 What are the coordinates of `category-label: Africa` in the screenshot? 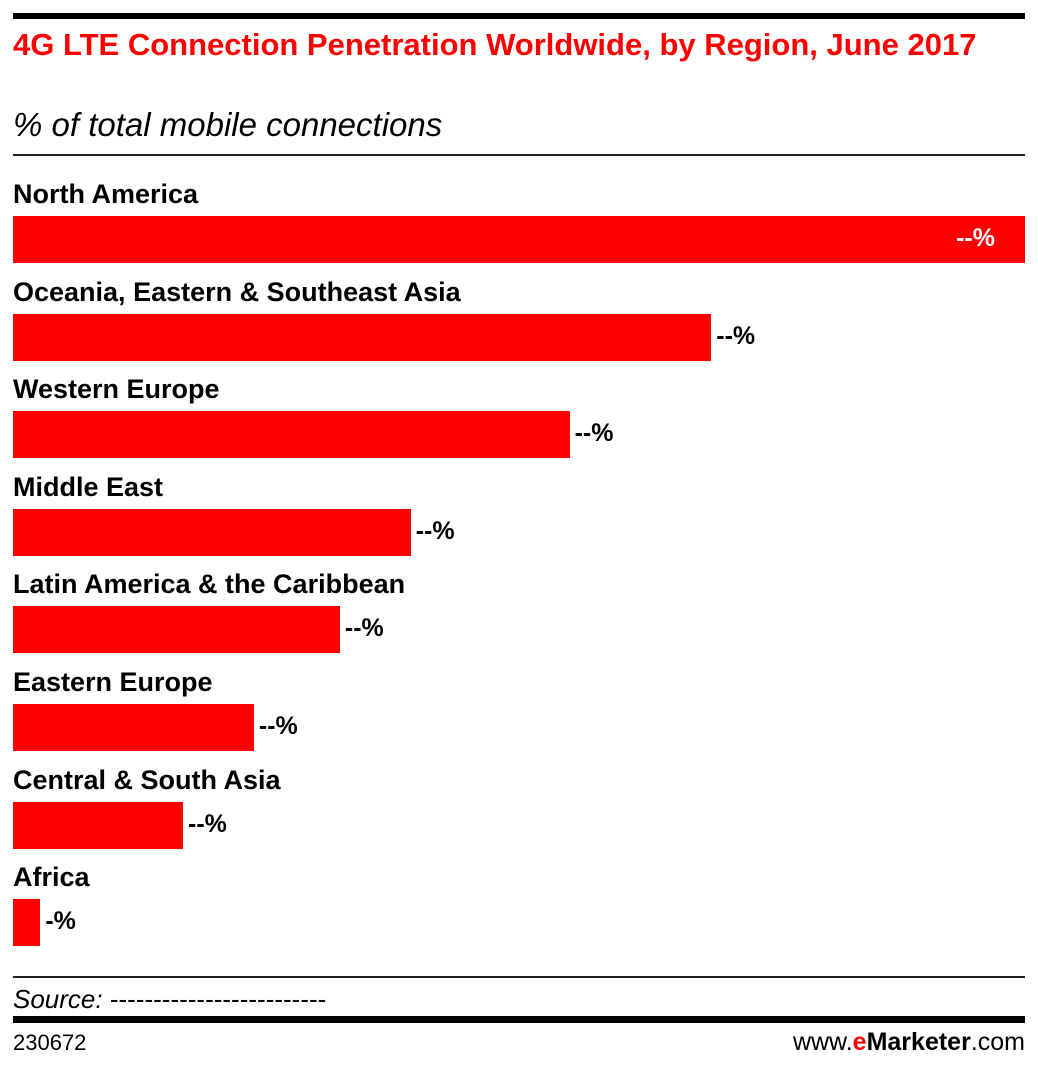 It's located at (51, 877).